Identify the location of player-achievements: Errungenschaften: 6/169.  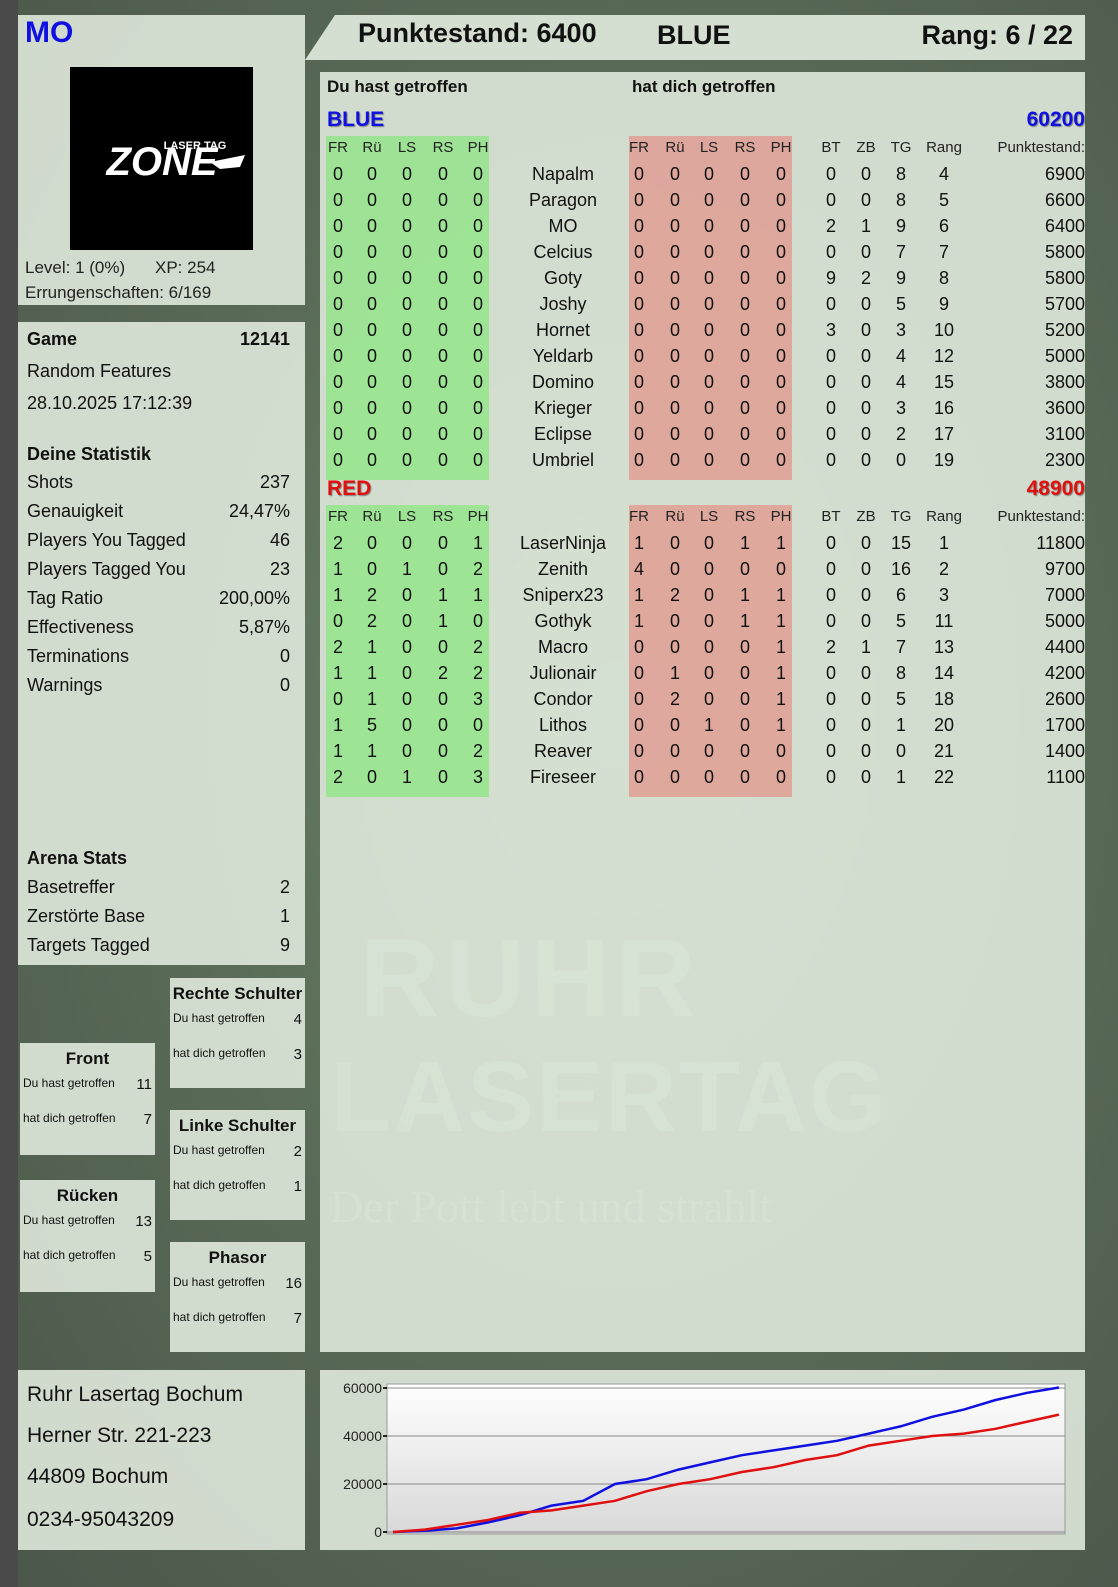
(118, 292).